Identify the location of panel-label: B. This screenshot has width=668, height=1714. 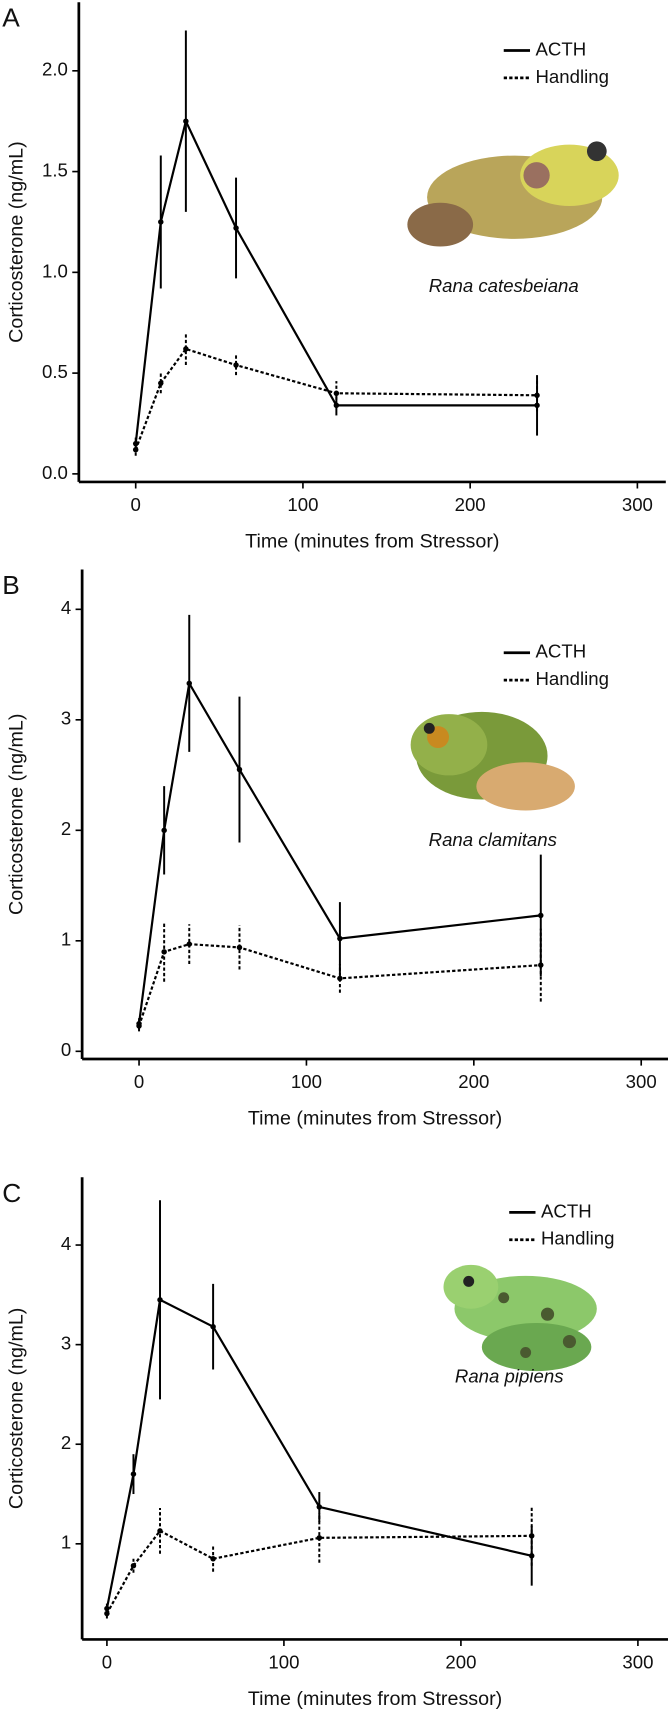
(11, 585).